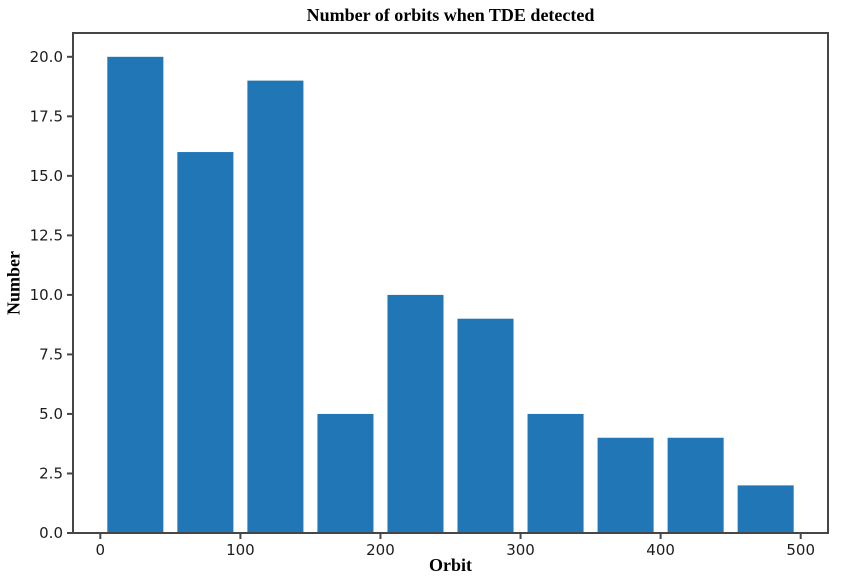 The width and height of the screenshot is (848, 587). Describe the element at coordinates (520, 550) in the screenshot. I see `x-tick-label: 300` at that location.